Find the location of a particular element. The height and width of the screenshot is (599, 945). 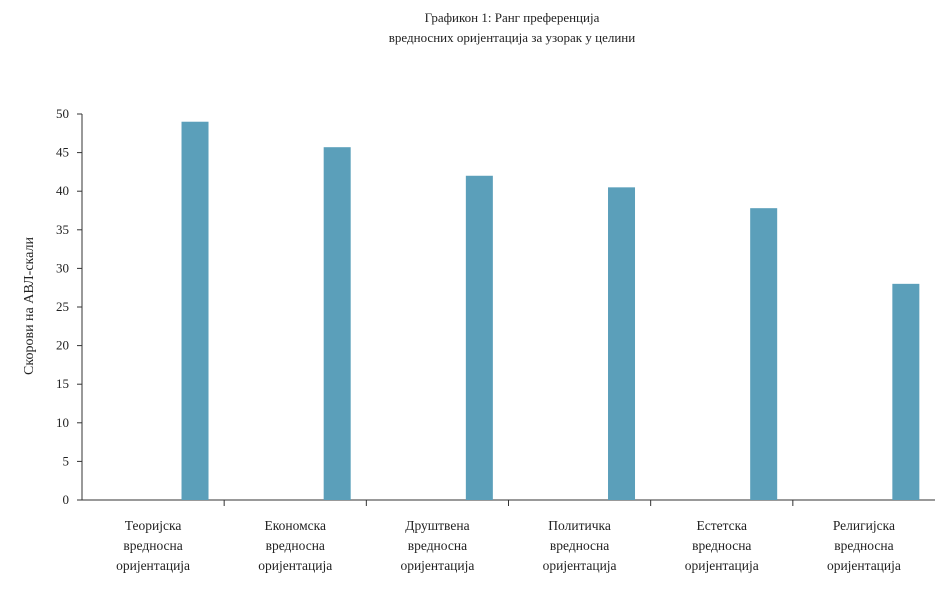

y-tick-label: 20 is located at coordinates (62, 345).